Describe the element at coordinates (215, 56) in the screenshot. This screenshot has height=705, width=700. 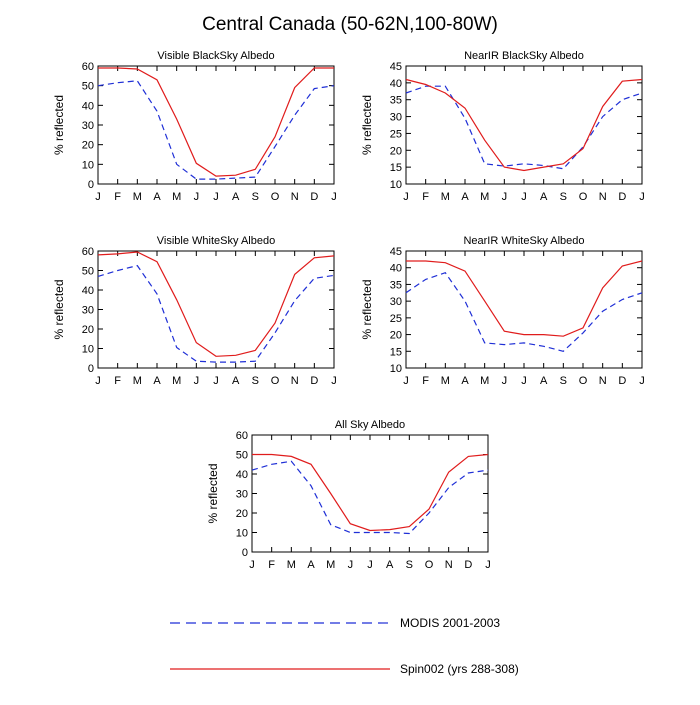
I see `panel-title: Visible BlackSky Albedo` at that location.